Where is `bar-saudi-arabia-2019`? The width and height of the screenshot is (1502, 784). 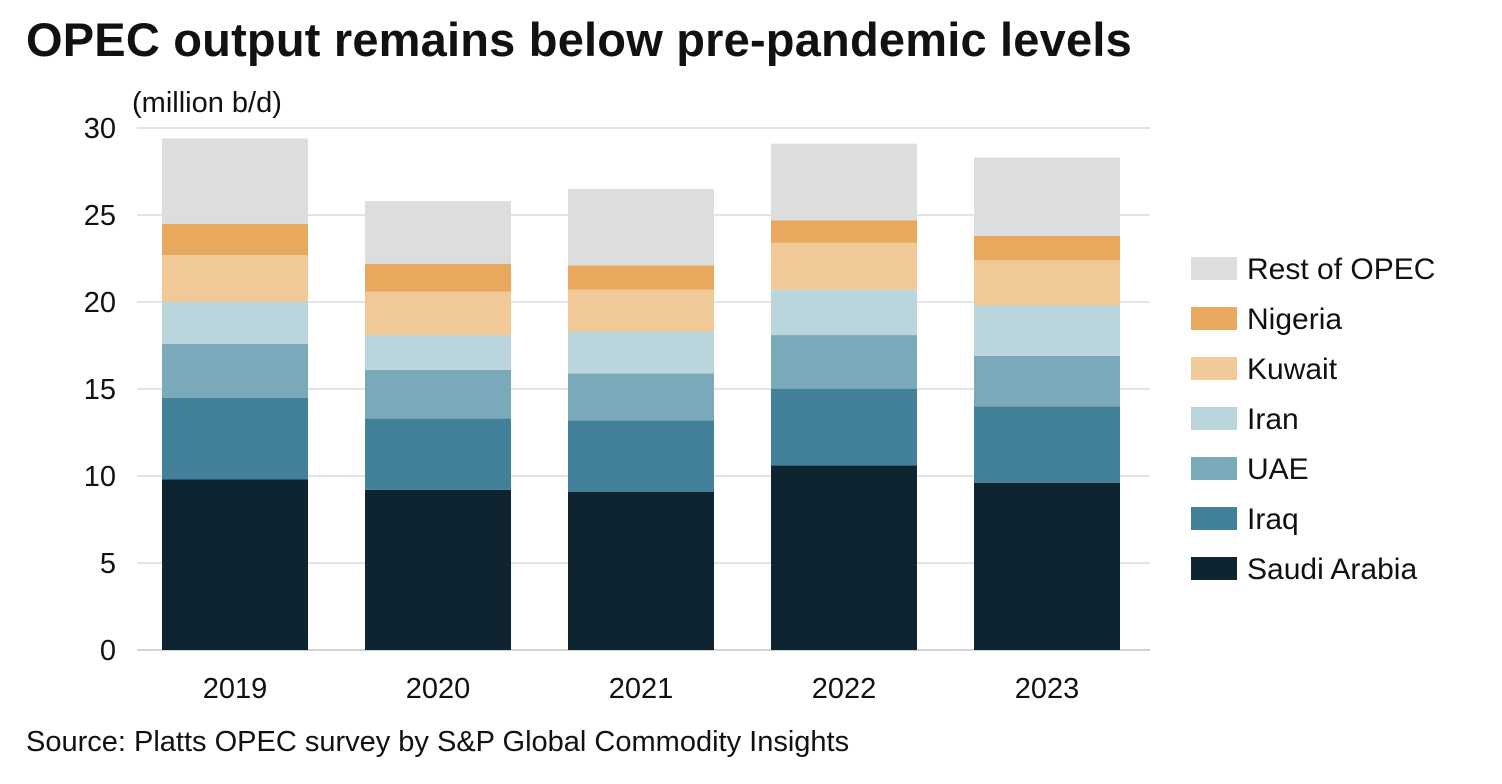
bar-saudi-arabia-2019 is located at coordinates (235, 564).